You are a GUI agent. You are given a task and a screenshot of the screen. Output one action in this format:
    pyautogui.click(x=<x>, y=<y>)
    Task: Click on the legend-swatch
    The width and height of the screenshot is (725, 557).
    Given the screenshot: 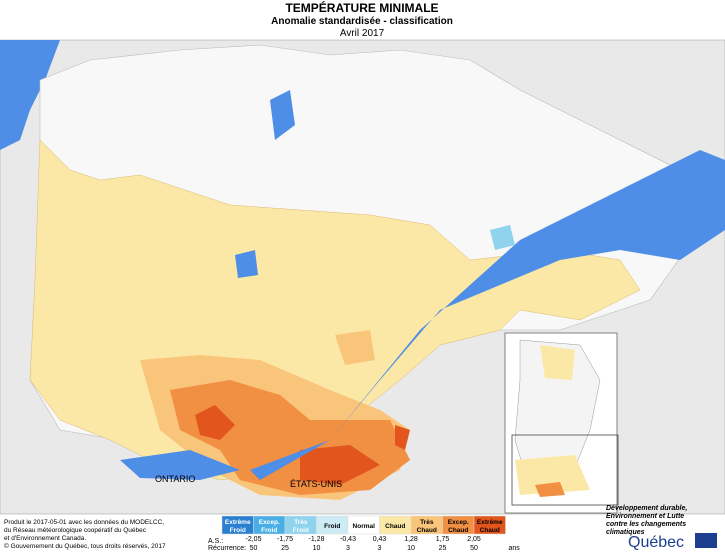 What is the action you would take?
    pyautogui.click(x=489, y=525)
    